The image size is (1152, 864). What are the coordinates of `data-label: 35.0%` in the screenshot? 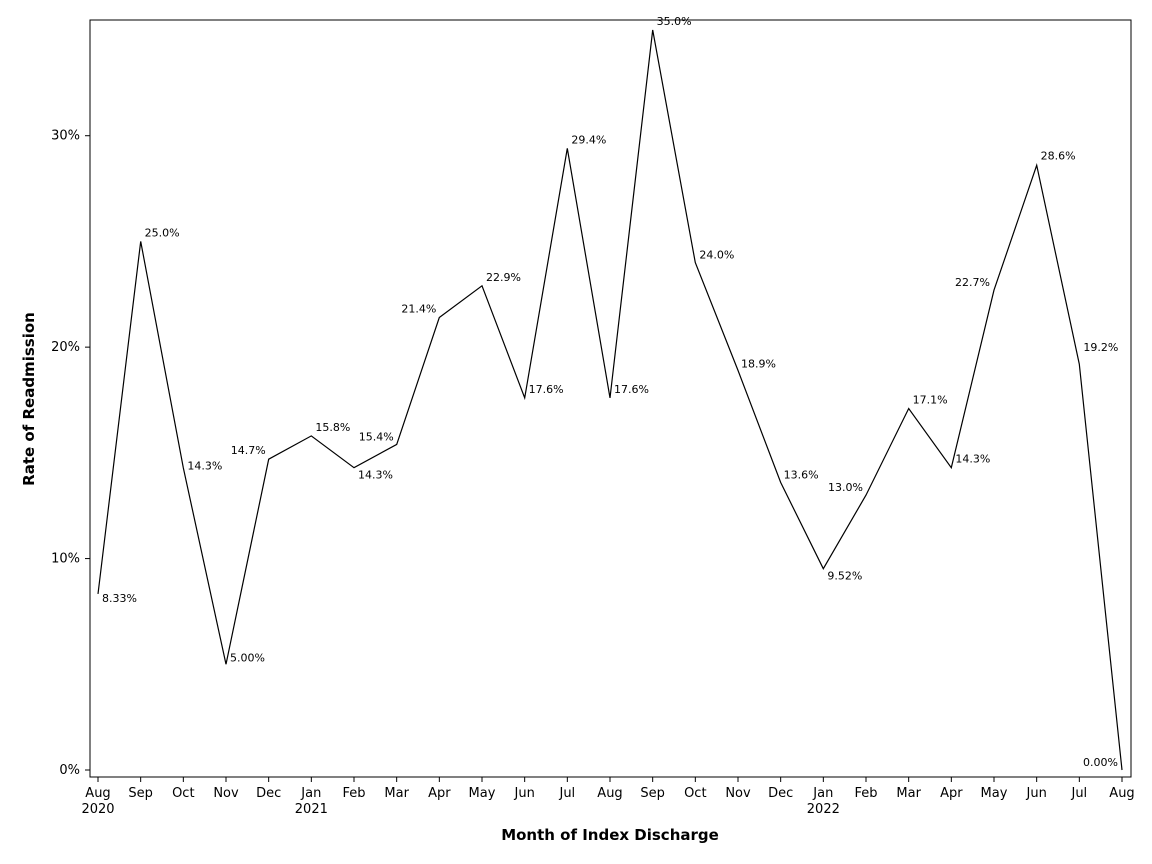 It's located at (674, 21).